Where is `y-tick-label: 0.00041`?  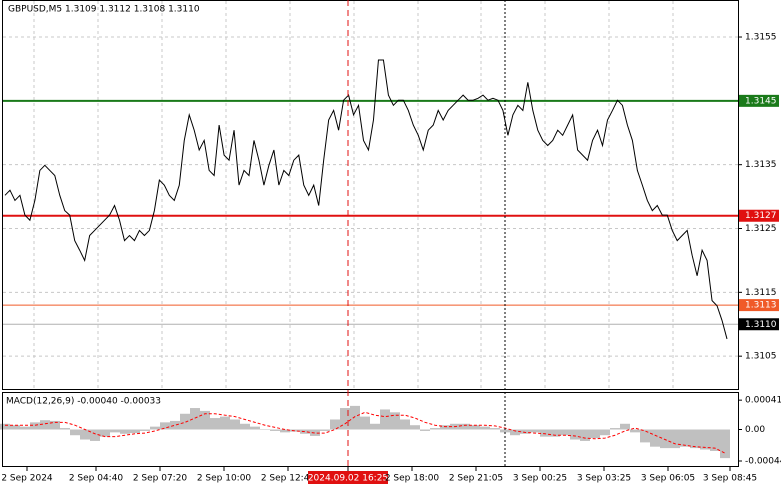
y-tick-label: 0.00041 is located at coordinates (763, 401).